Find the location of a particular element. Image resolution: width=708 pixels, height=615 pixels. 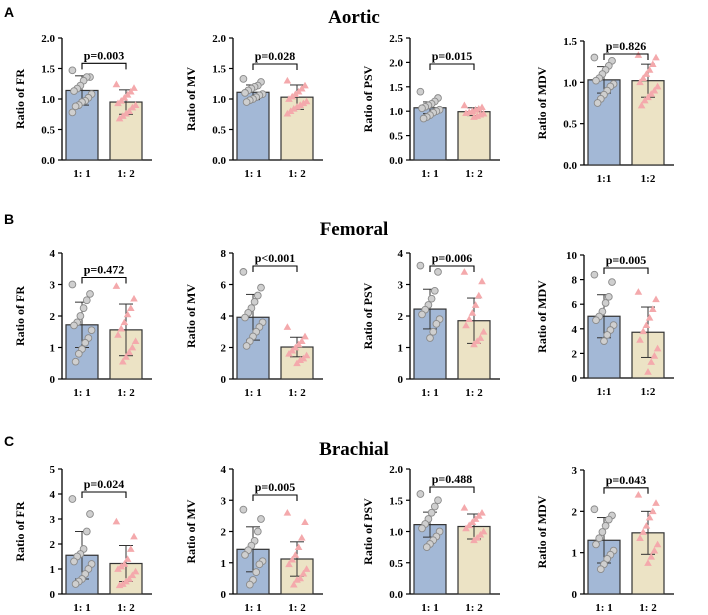

x-category-label: 1:2 is located at coordinates (648, 392).